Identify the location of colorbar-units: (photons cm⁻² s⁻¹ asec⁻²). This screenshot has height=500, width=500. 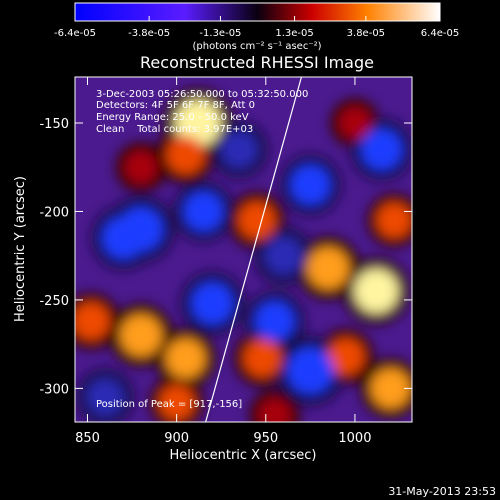
(256, 46).